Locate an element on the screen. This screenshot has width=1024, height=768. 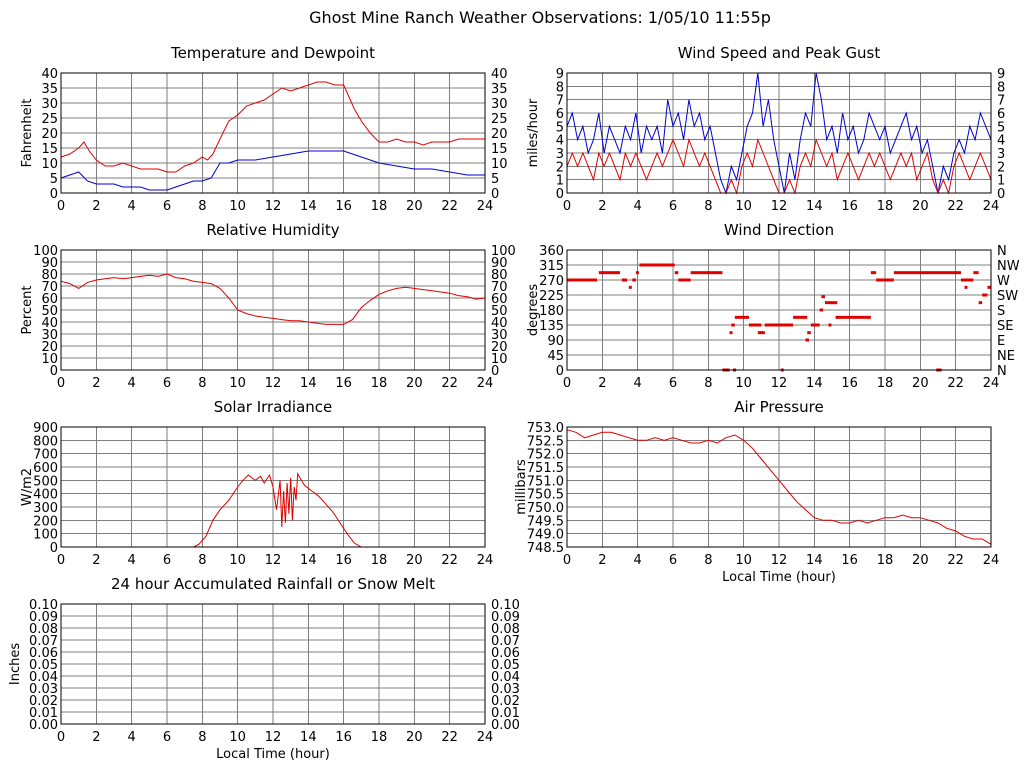
y-tick-label-right: 0 is located at coordinates (1001, 194).